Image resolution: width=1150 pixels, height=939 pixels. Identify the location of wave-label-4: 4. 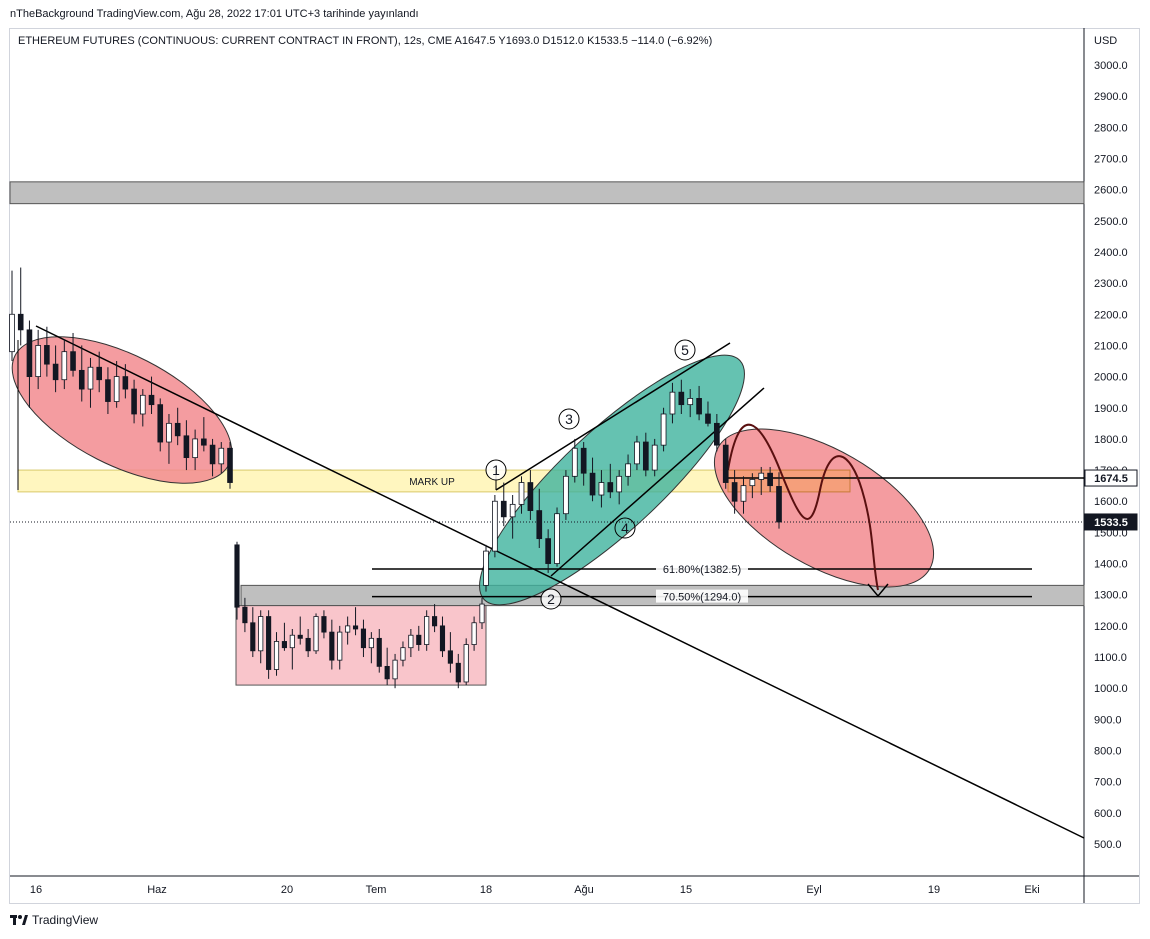
(625, 528).